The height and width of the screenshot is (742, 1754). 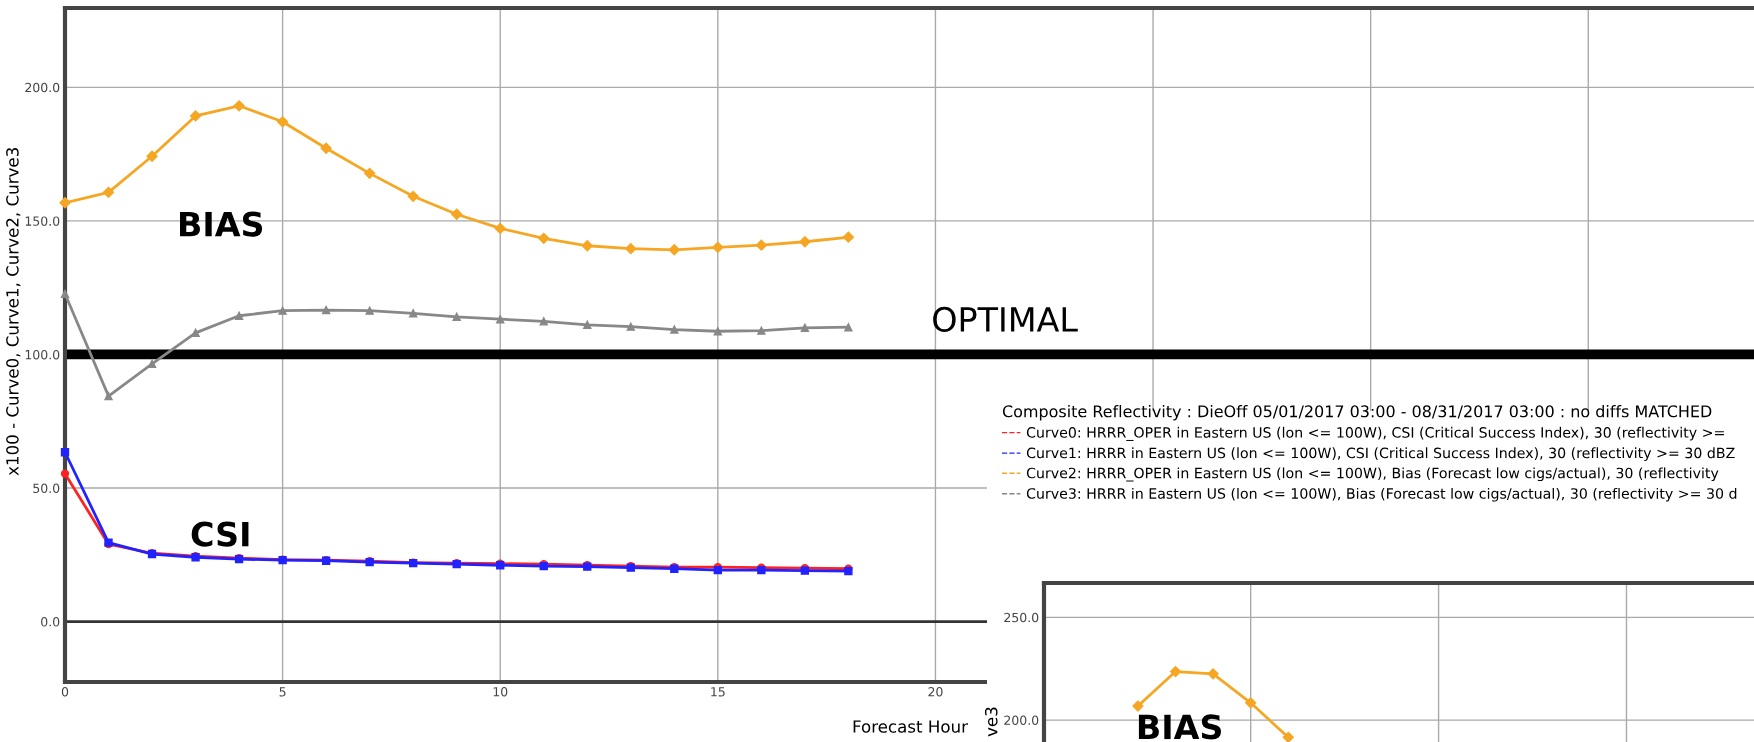 I want to click on x-tick-label: 15, so click(x=718, y=692).